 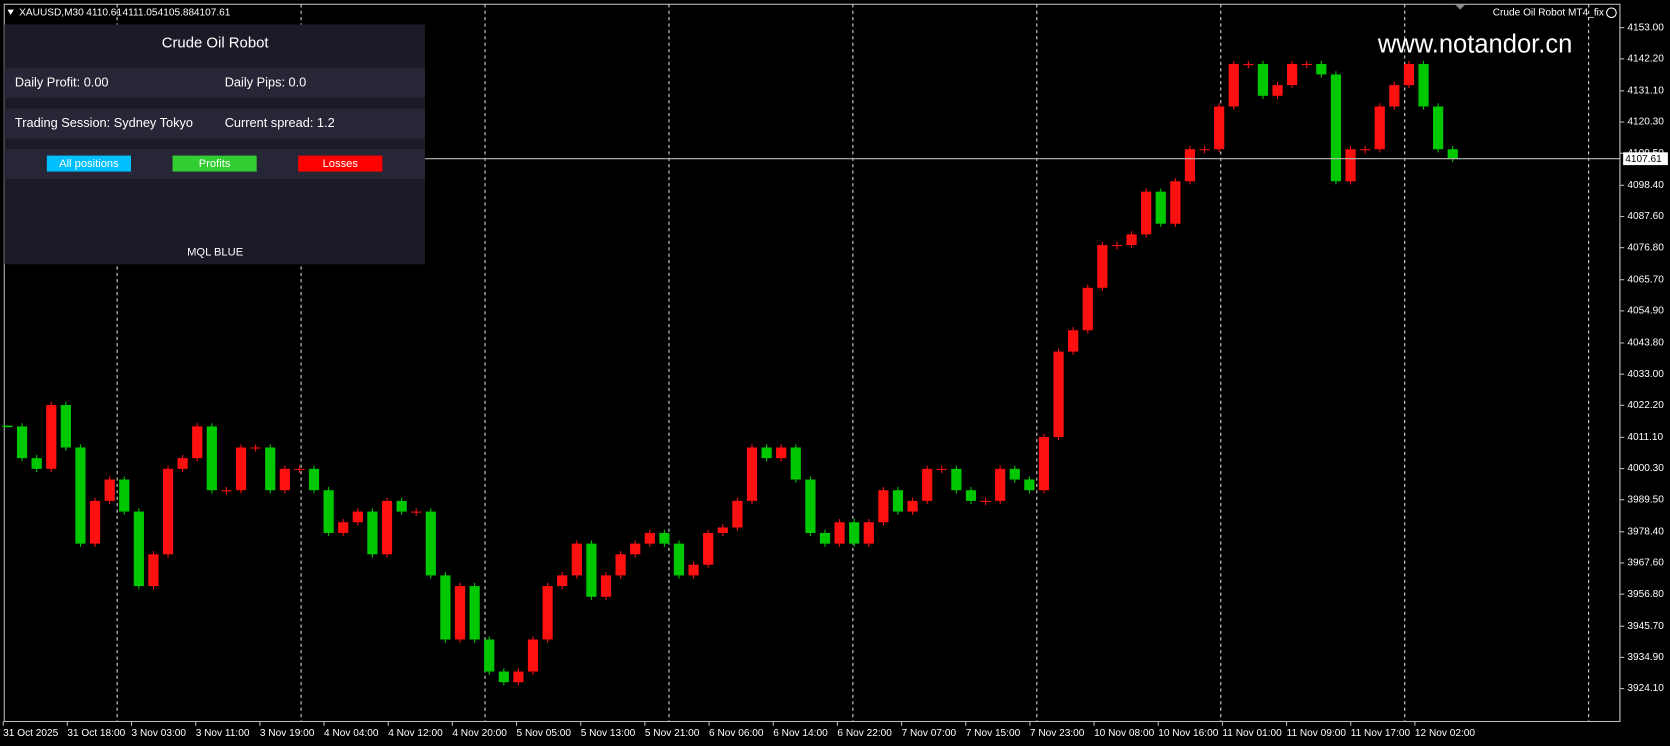 What do you see at coordinates (1645, 657) in the screenshot?
I see `y-tick-label: 3934.90` at bounding box center [1645, 657].